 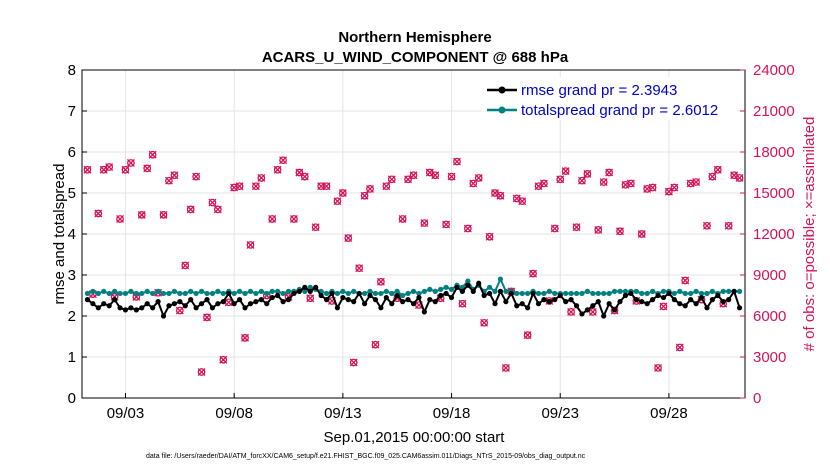 What do you see at coordinates (72, 398) in the screenshot?
I see `y-left-tick-label: 0` at bounding box center [72, 398].